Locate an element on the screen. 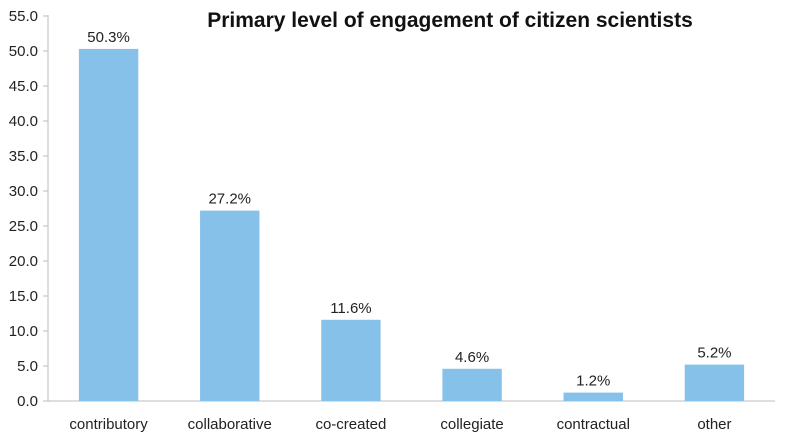  y-tick-label: 0.0 is located at coordinates (27, 401).